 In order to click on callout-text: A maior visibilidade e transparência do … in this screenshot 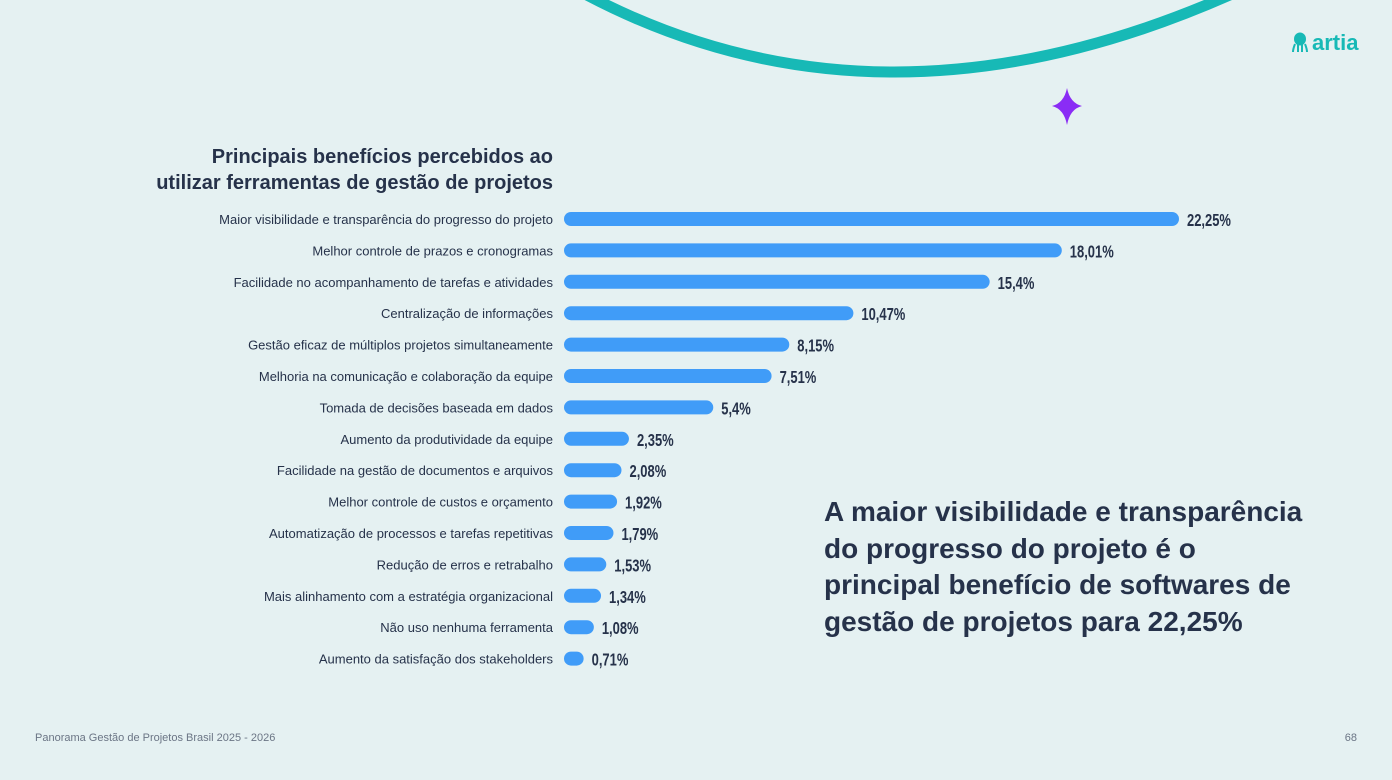, I will do `click(1063, 566)`.